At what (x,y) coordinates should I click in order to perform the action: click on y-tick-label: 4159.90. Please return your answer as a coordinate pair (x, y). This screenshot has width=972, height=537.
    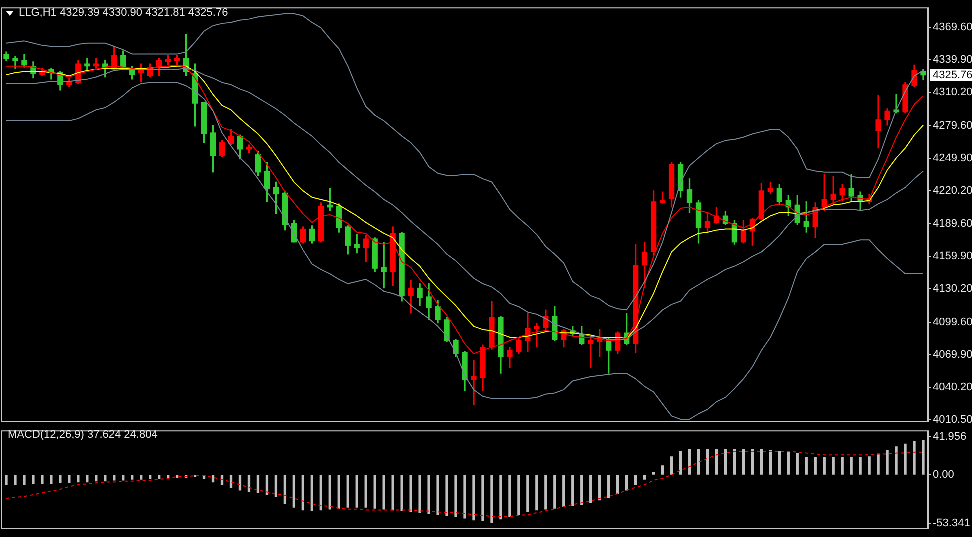
    Looking at the image, I should click on (952, 256).